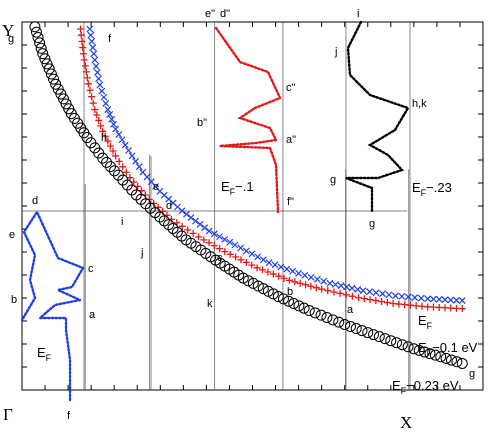 This screenshot has width=491, height=436. Describe the element at coordinates (202, 123) in the screenshot. I see `inset-red-b2: b"` at that location.